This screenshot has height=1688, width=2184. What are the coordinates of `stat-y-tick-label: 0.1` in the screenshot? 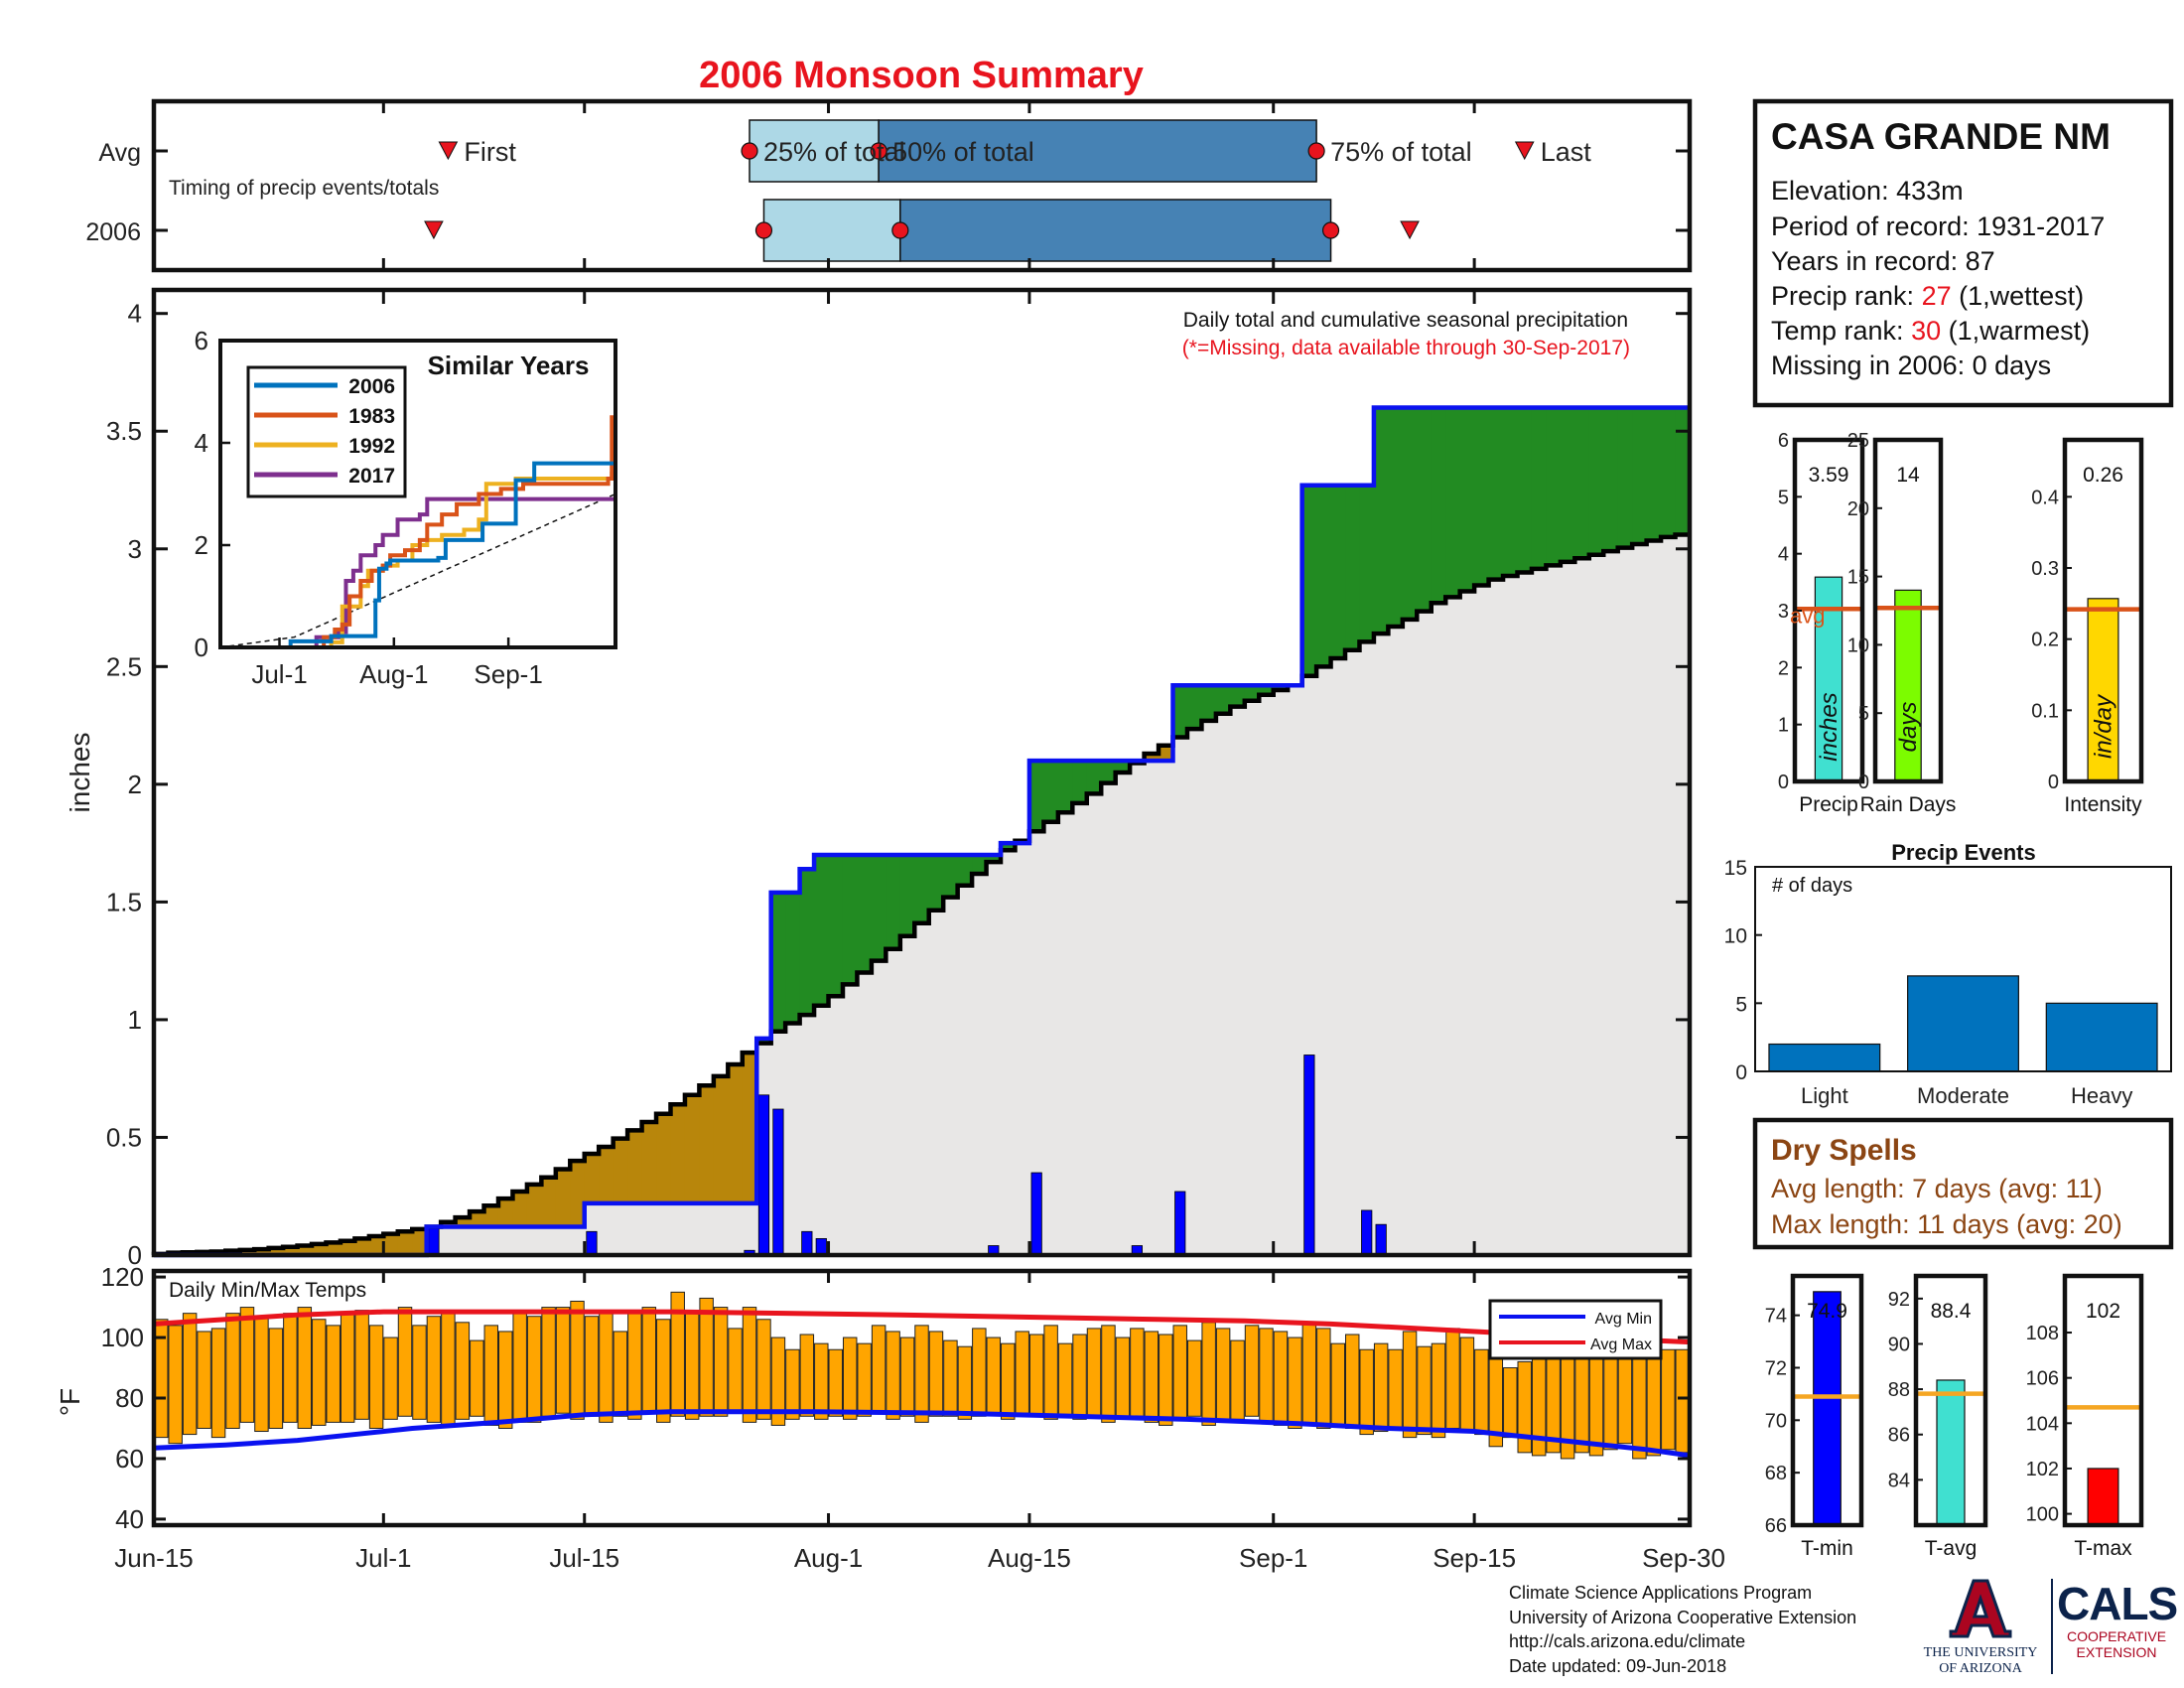 It's located at (2045, 711).